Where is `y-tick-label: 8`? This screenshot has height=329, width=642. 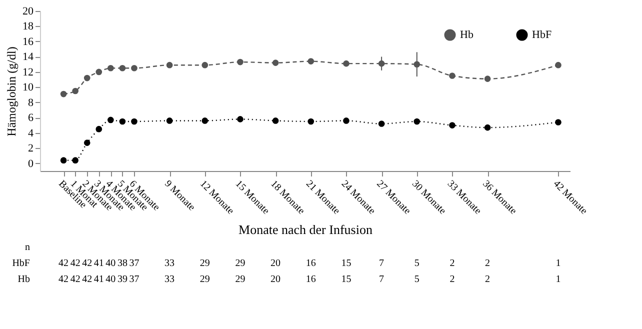 y-tick-label: 8 is located at coordinates (31, 102).